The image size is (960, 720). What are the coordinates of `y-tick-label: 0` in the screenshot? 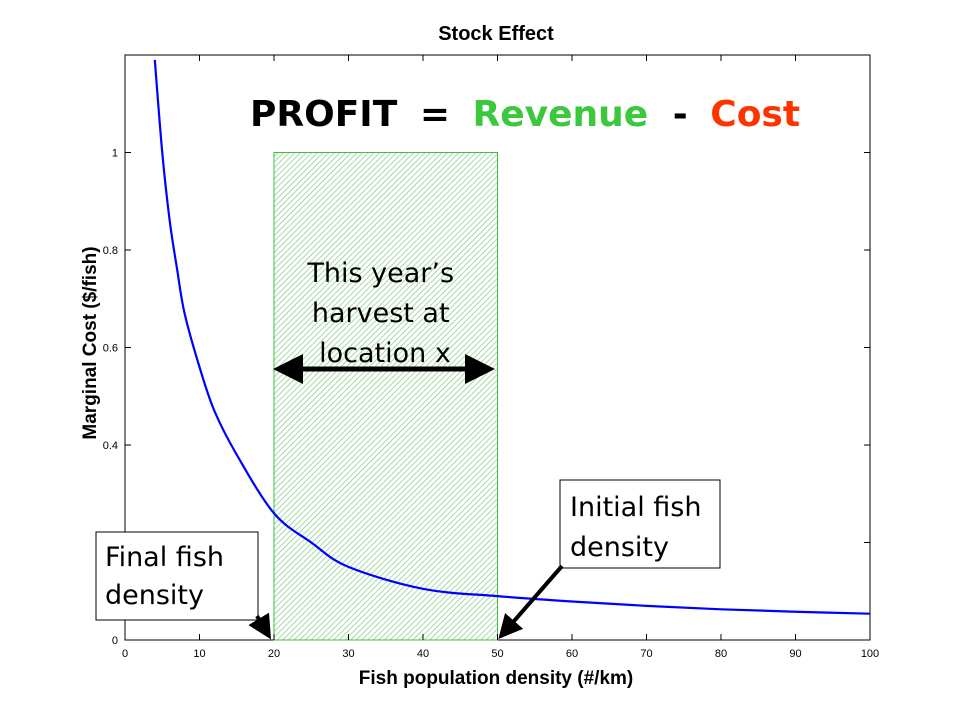 It's located at (115, 641).